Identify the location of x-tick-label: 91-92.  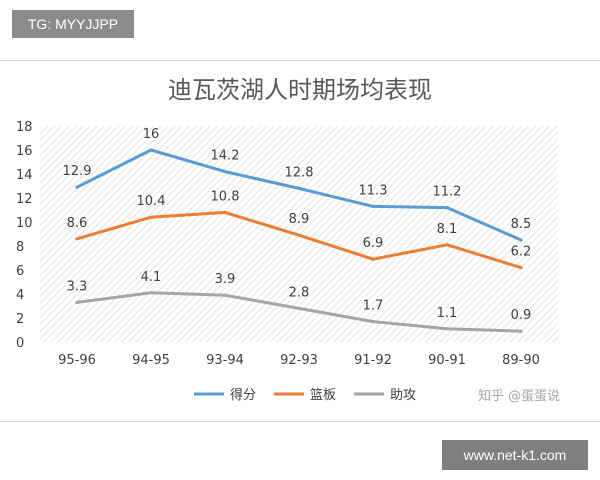
(373, 360).